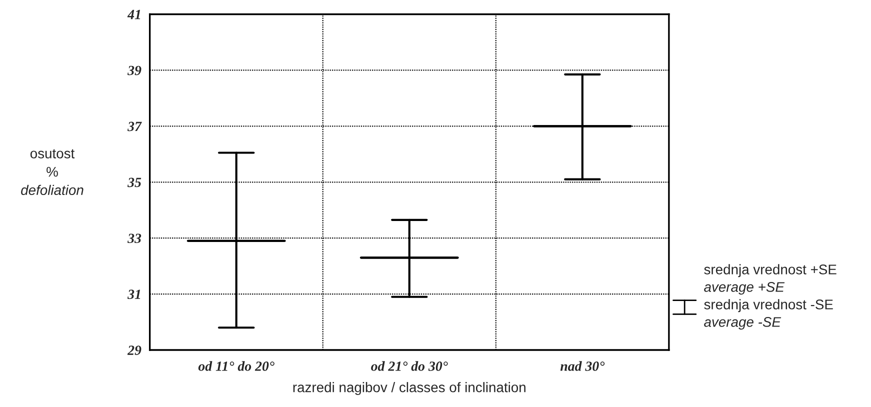 The width and height of the screenshot is (871, 407). Describe the element at coordinates (409, 366) in the screenshot. I see `x-tick-label: od 21° do 30°` at that location.